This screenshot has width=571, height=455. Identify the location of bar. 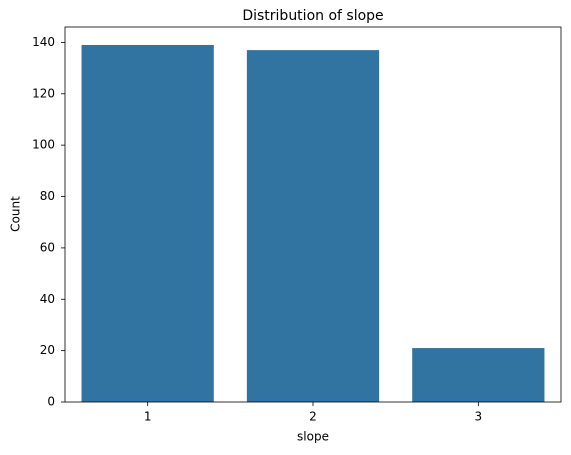
(478, 375).